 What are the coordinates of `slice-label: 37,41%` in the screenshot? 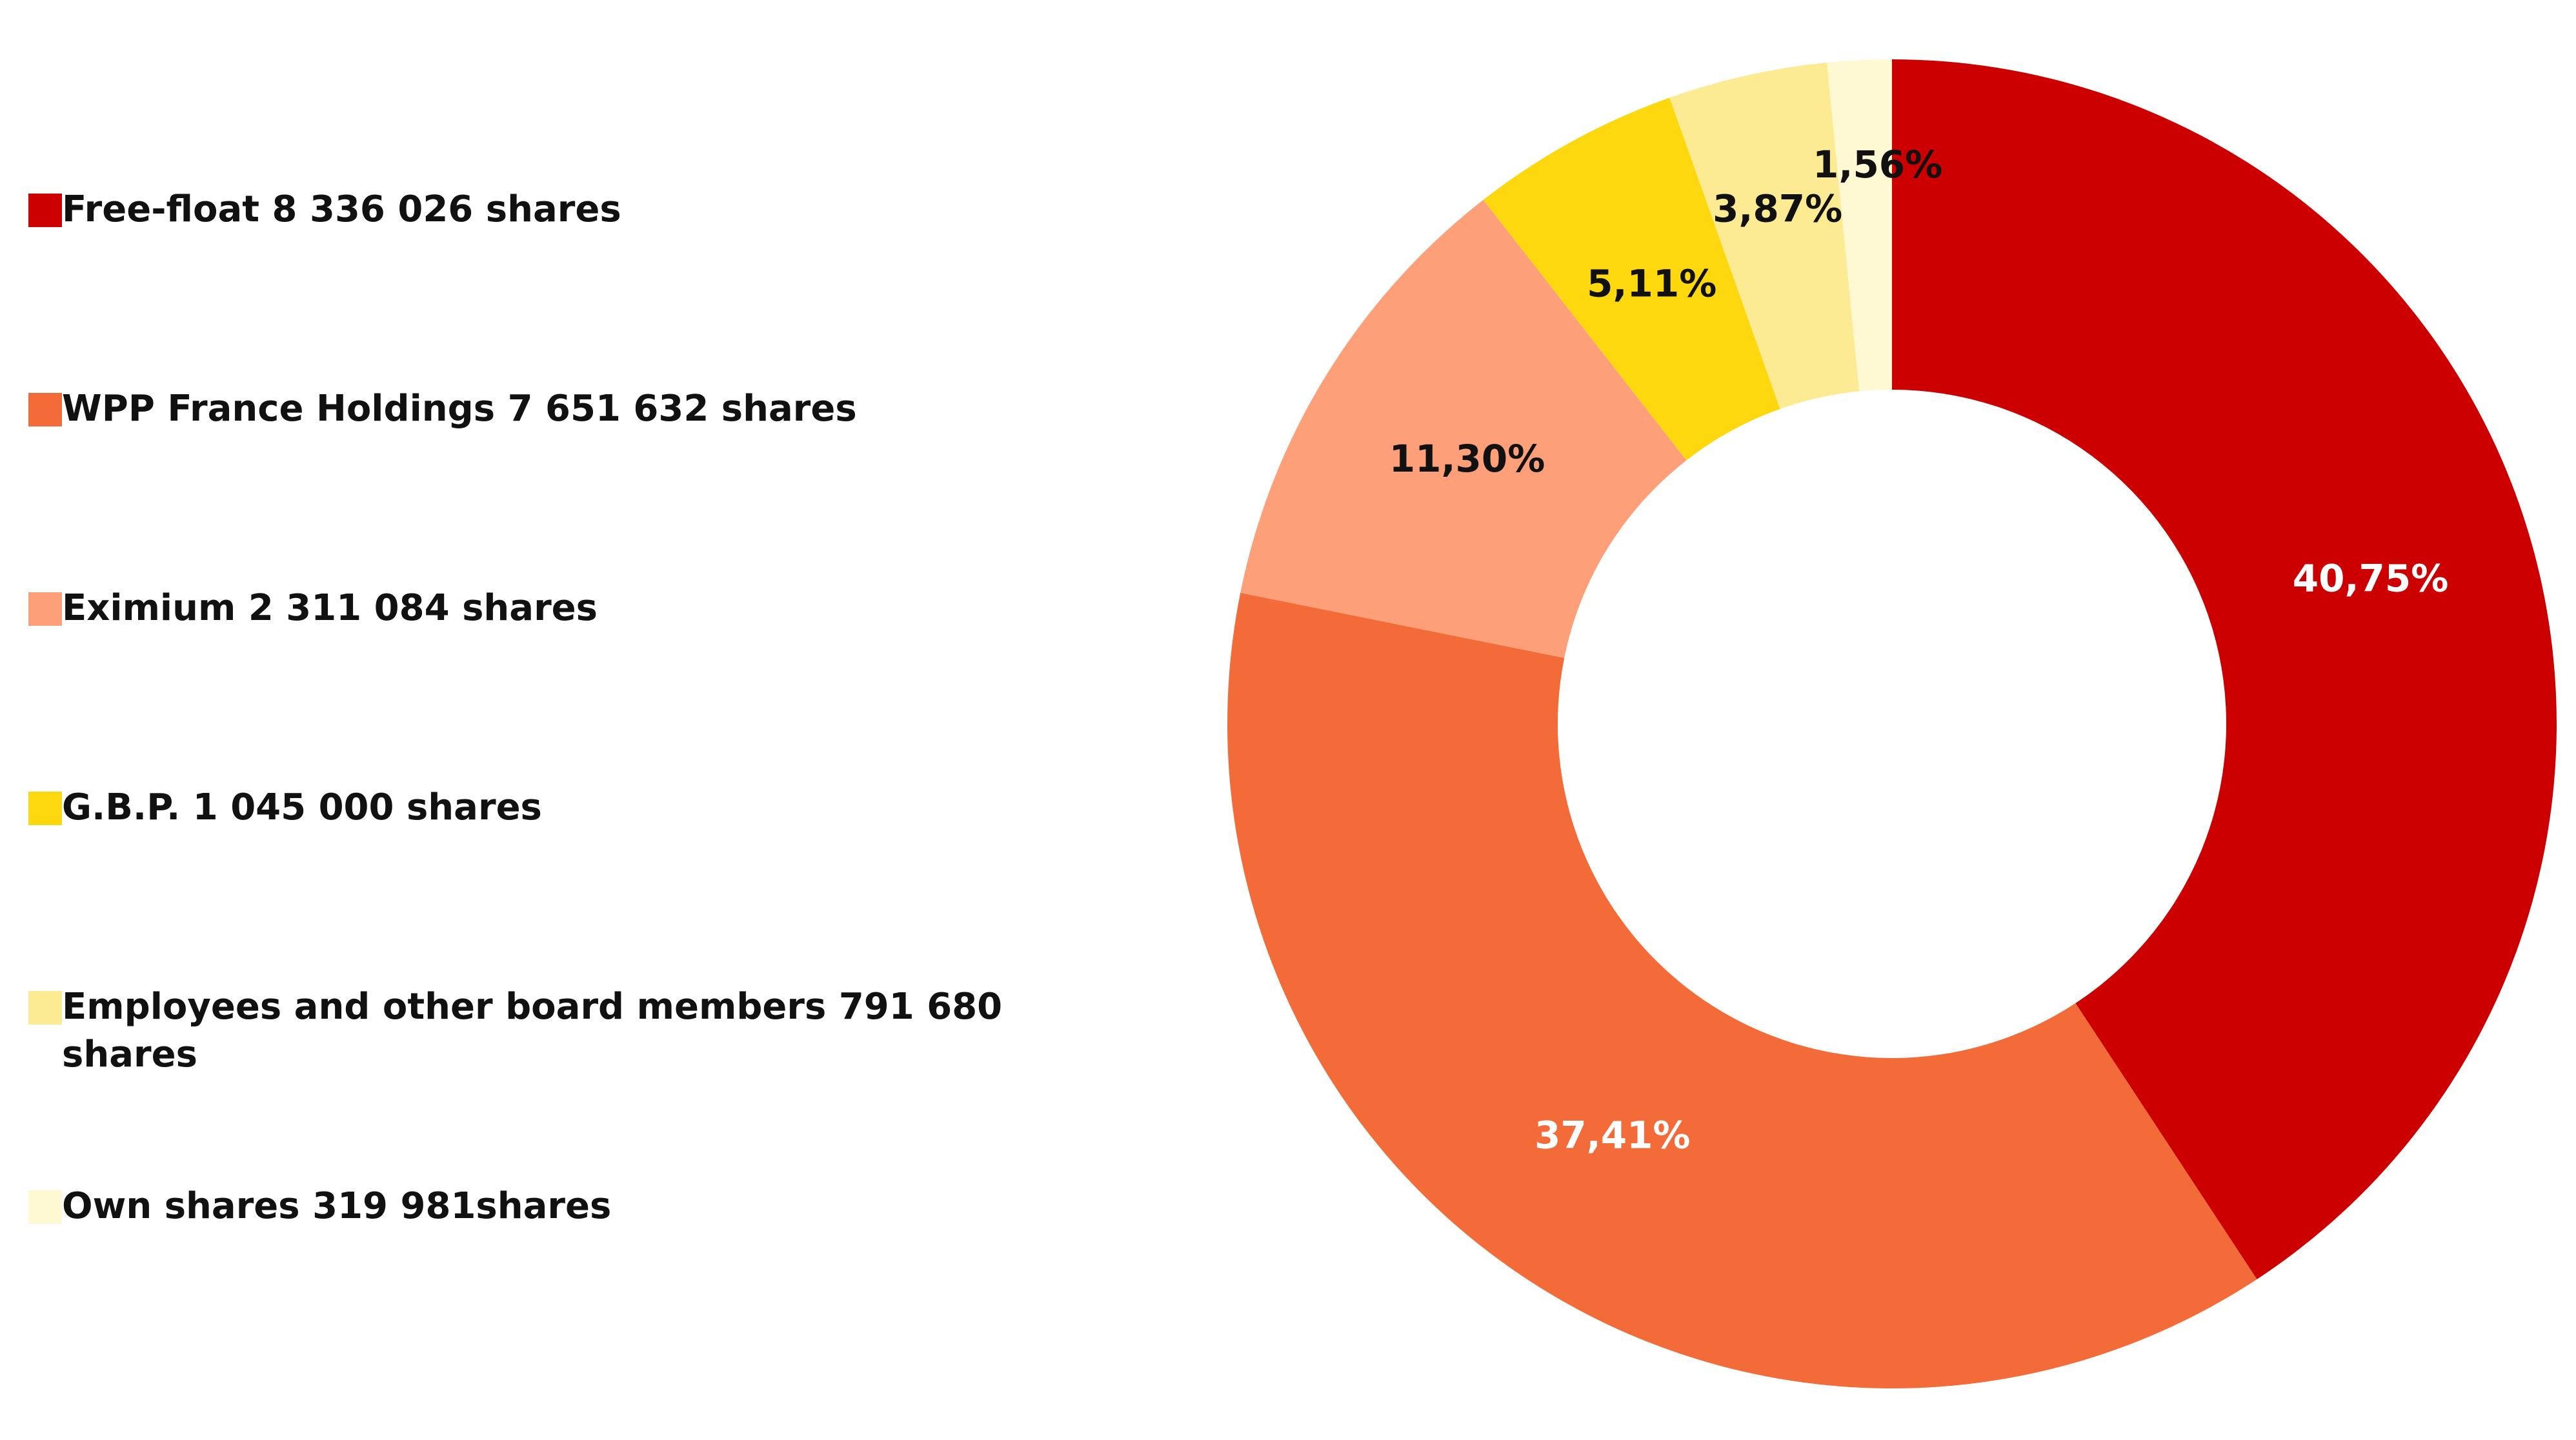 It's located at (1613, 1135).